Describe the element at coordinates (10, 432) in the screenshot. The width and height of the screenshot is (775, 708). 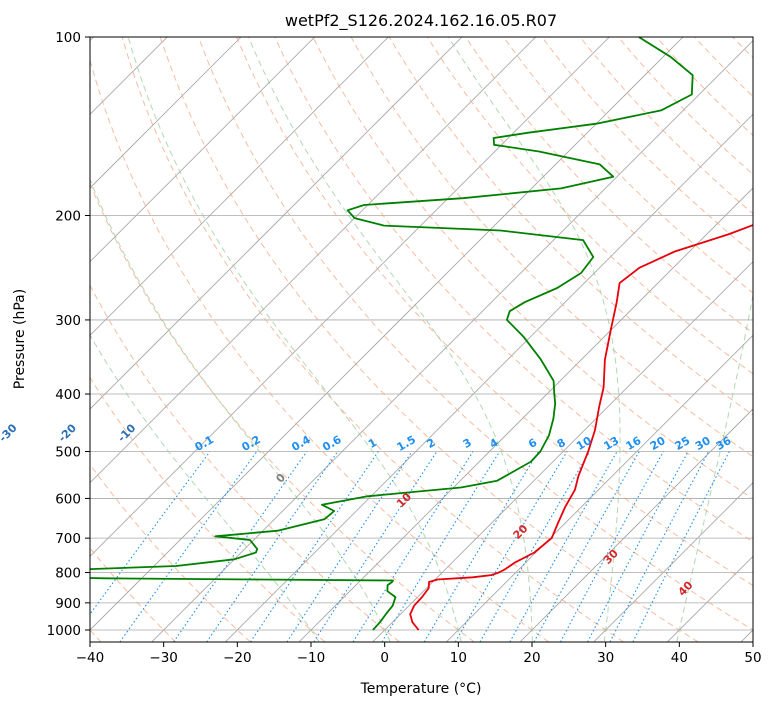
I see `dry-adiabat-label: -30` at that location.